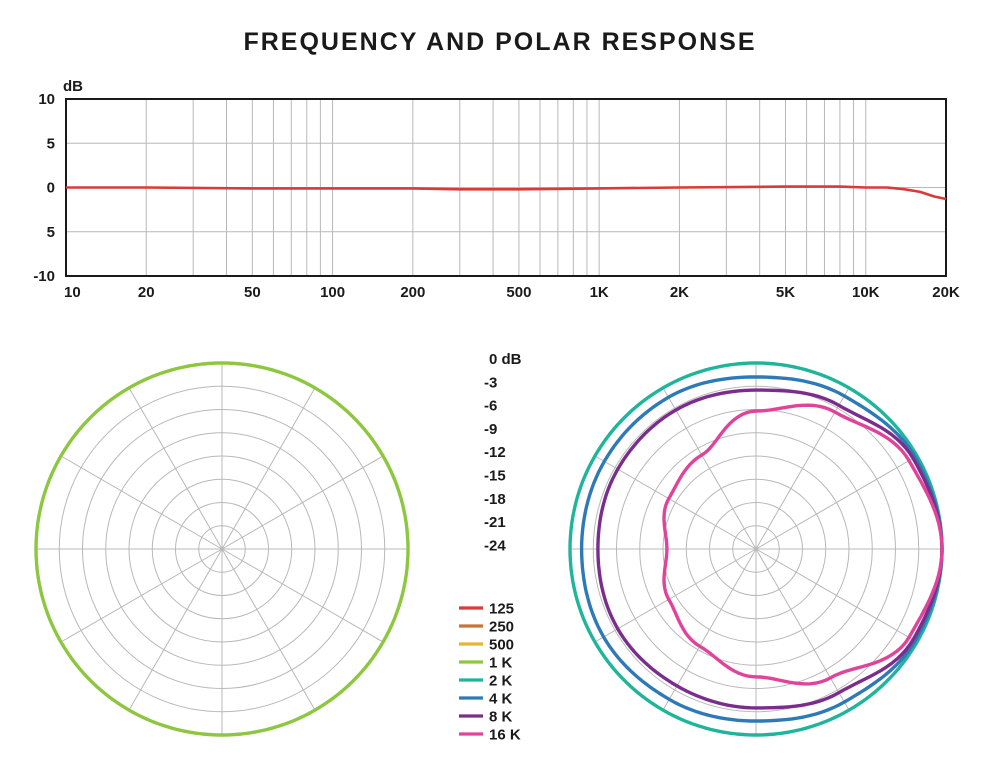 This screenshot has width=1000, height=779. What do you see at coordinates (505, 359) in the screenshot?
I see `polar-db-tick-label: 0 dB` at bounding box center [505, 359].